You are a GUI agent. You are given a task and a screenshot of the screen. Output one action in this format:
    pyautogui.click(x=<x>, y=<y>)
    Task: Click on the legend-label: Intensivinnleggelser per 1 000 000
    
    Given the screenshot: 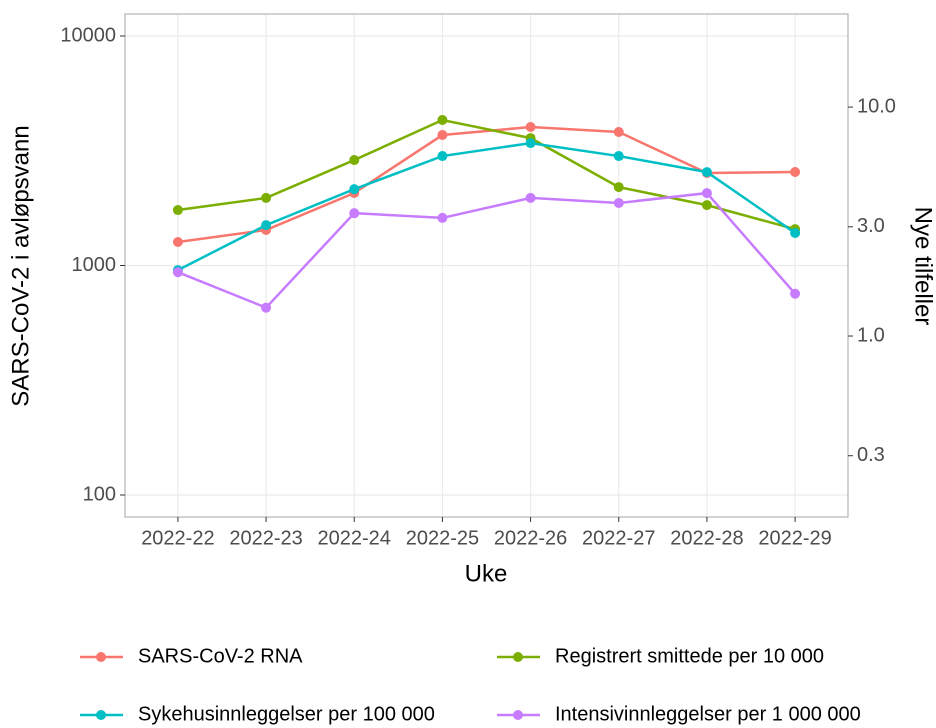 What is the action you would take?
    pyautogui.click(x=708, y=714)
    